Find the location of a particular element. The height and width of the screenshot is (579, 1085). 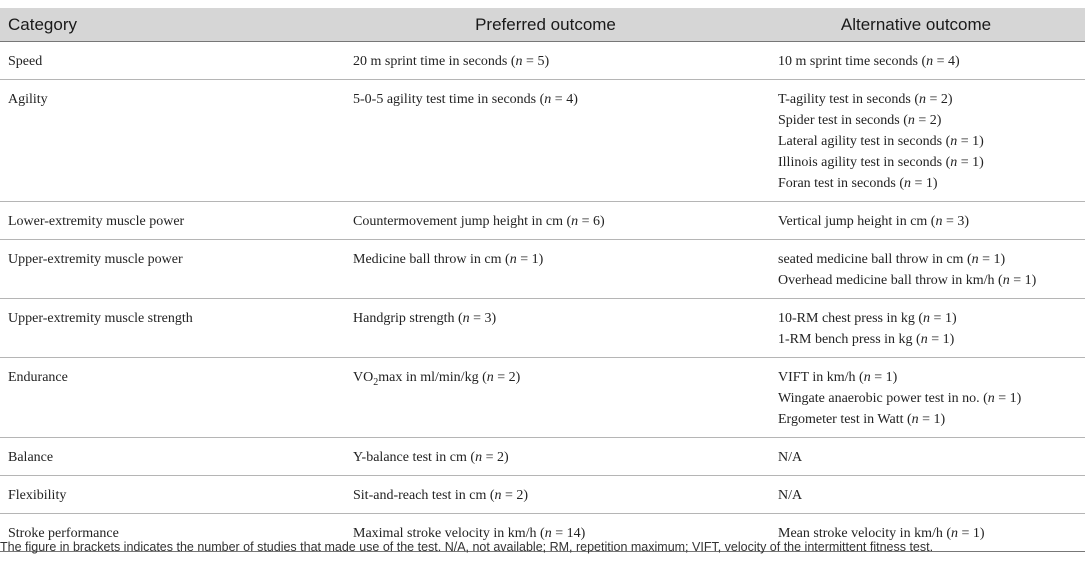

category-cell: Speed is located at coordinates (172, 60).